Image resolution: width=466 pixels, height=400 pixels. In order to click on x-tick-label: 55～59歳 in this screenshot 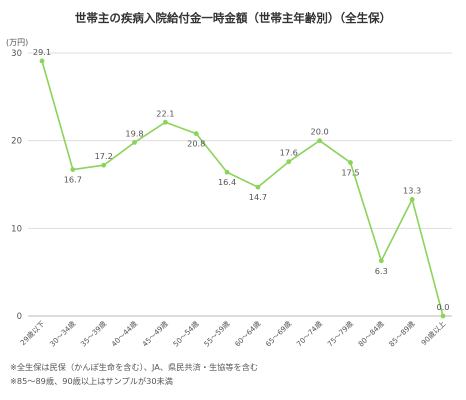, I will do `click(216, 333)`.